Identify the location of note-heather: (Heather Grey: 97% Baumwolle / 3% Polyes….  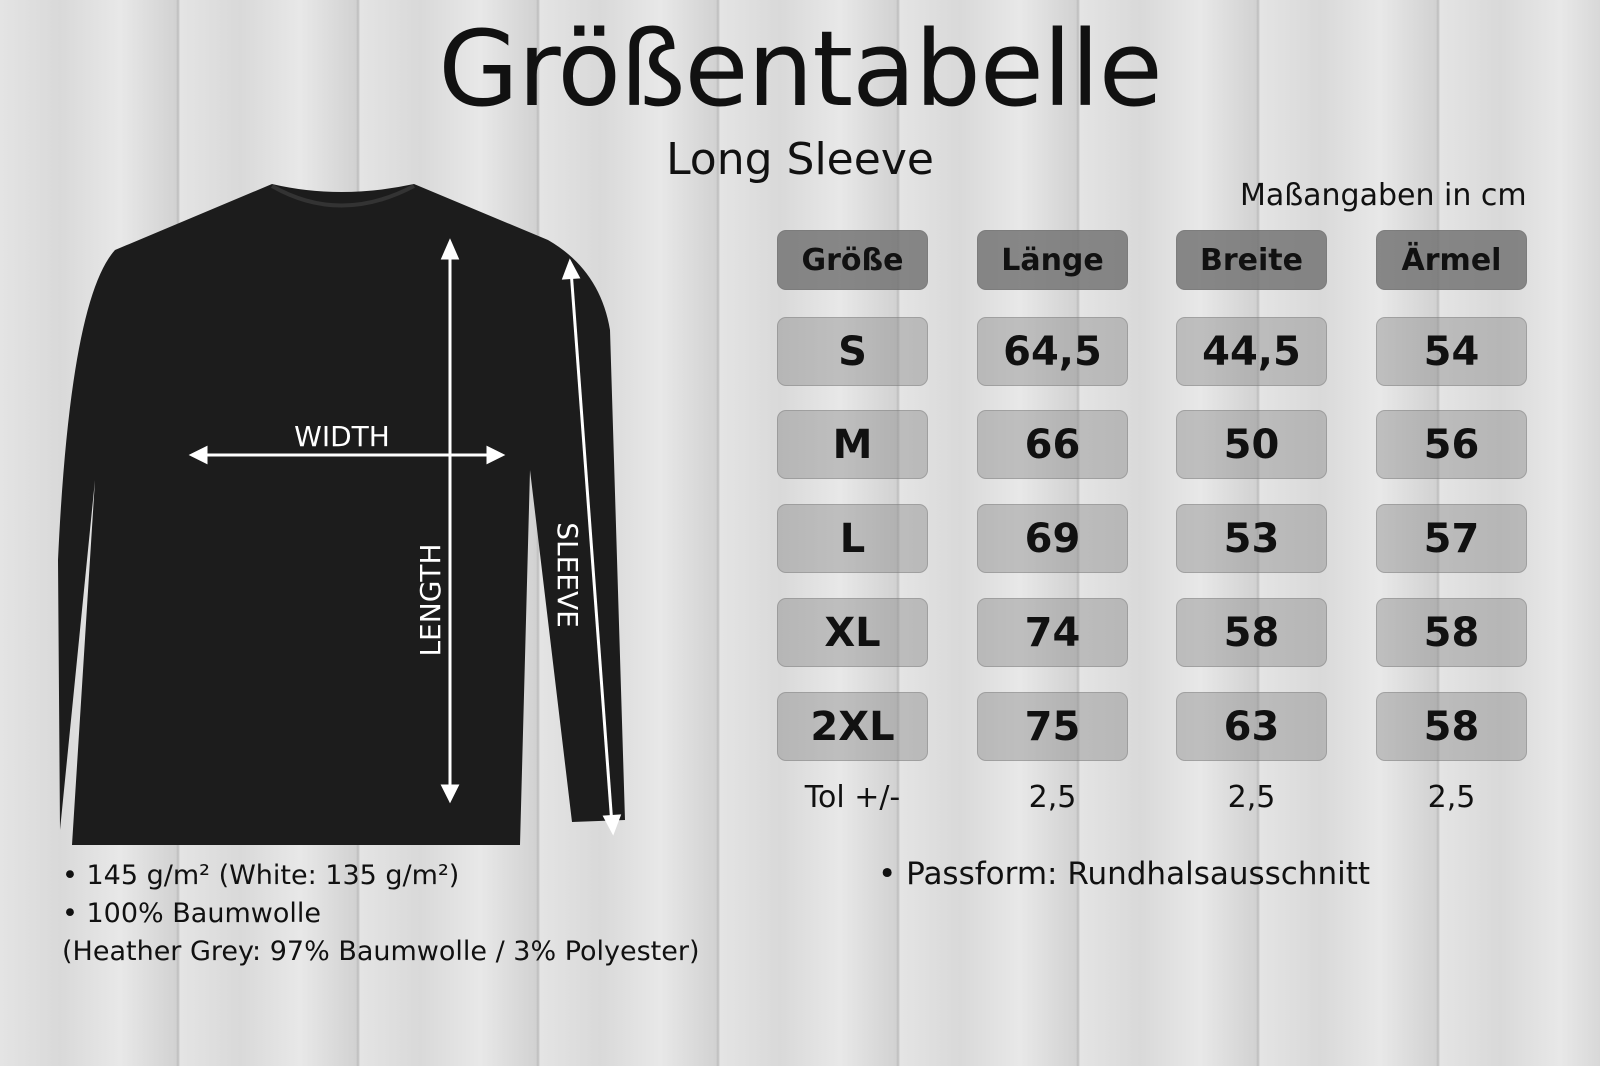
(381, 951).